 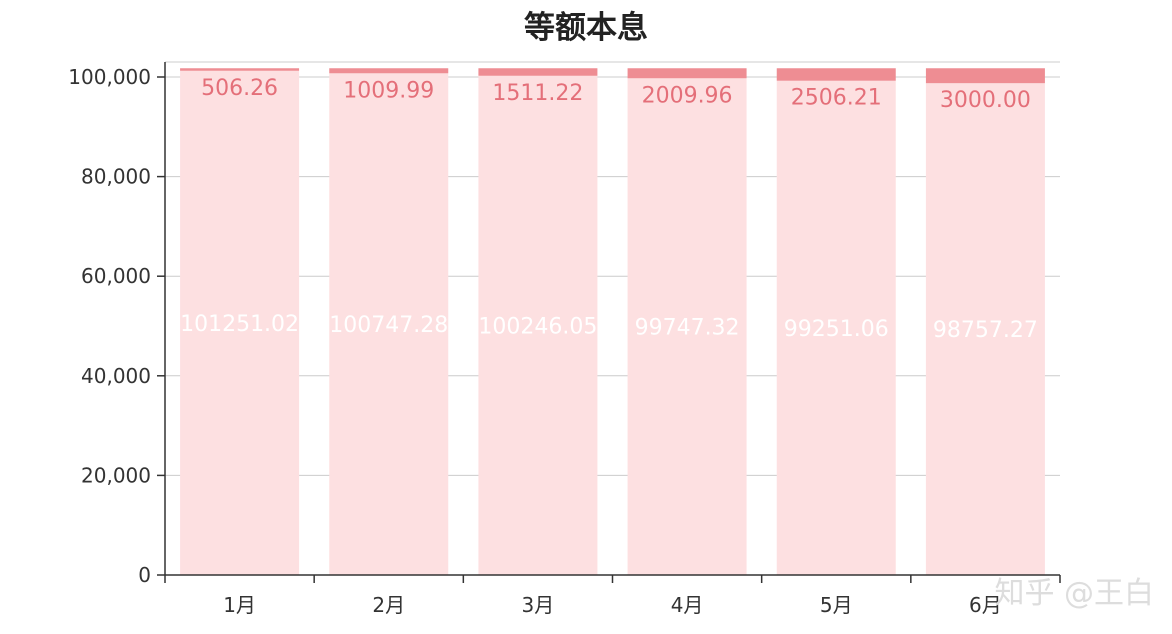 What do you see at coordinates (687, 605) in the screenshot?
I see `x-tick-label: 4月` at bounding box center [687, 605].